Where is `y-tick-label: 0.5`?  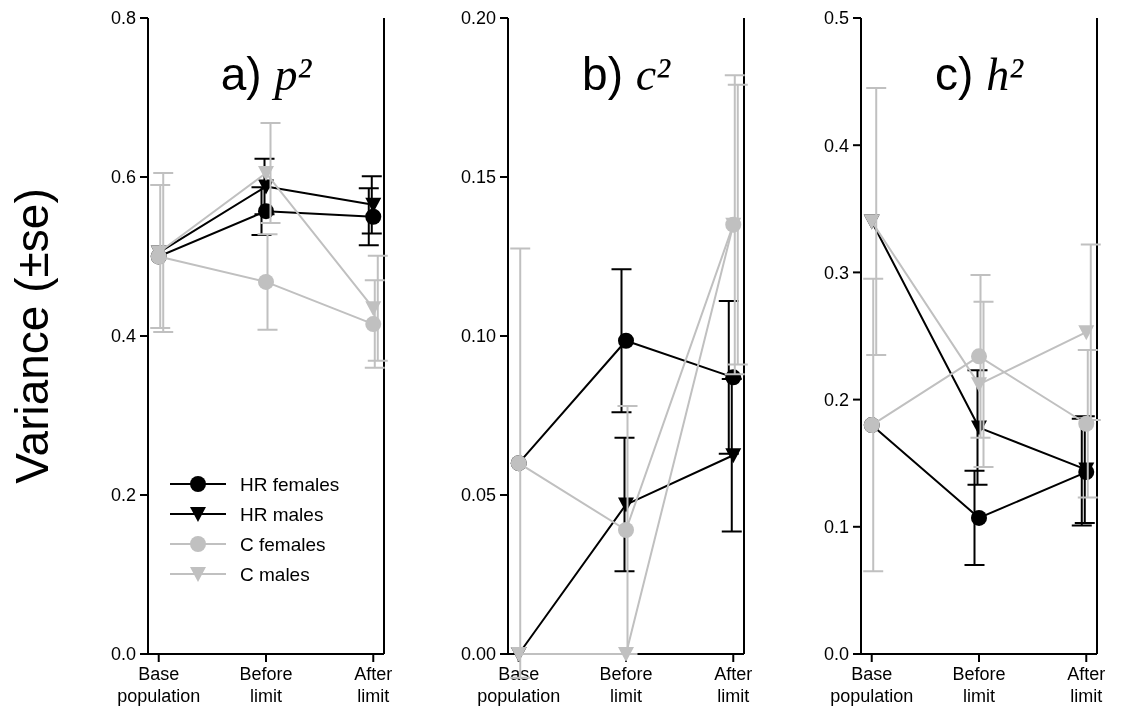 y-tick-label: 0.5 is located at coordinates (836, 18).